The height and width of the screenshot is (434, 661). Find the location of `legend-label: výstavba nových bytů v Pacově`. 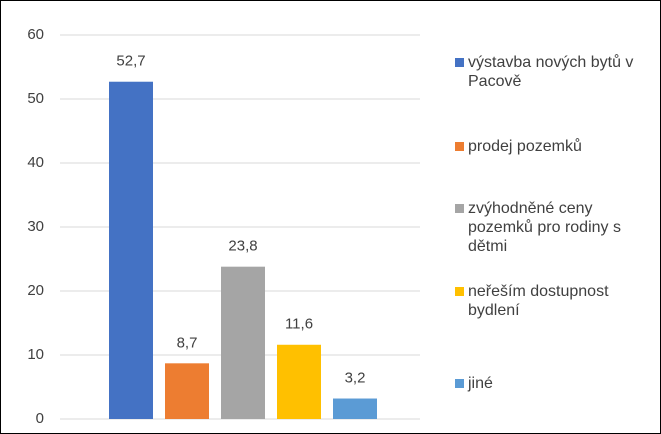

legend-label: výstavba nových bytů v Pacově is located at coordinates (551, 72).